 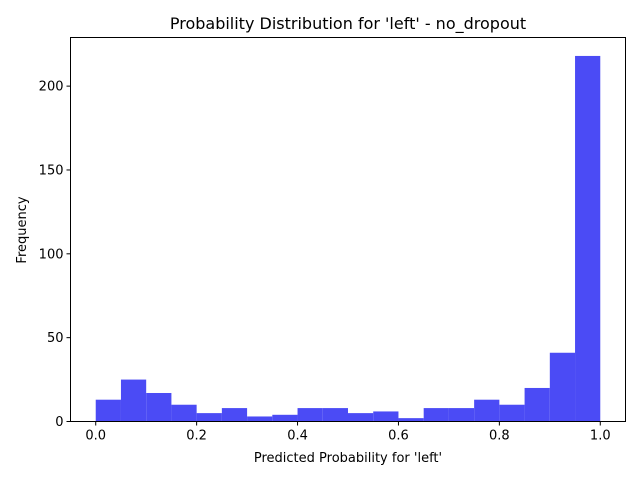 What do you see at coordinates (499, 436) in the screenshot?
I see `x-tick-label: 0.8` at bounding box center [499, 436].